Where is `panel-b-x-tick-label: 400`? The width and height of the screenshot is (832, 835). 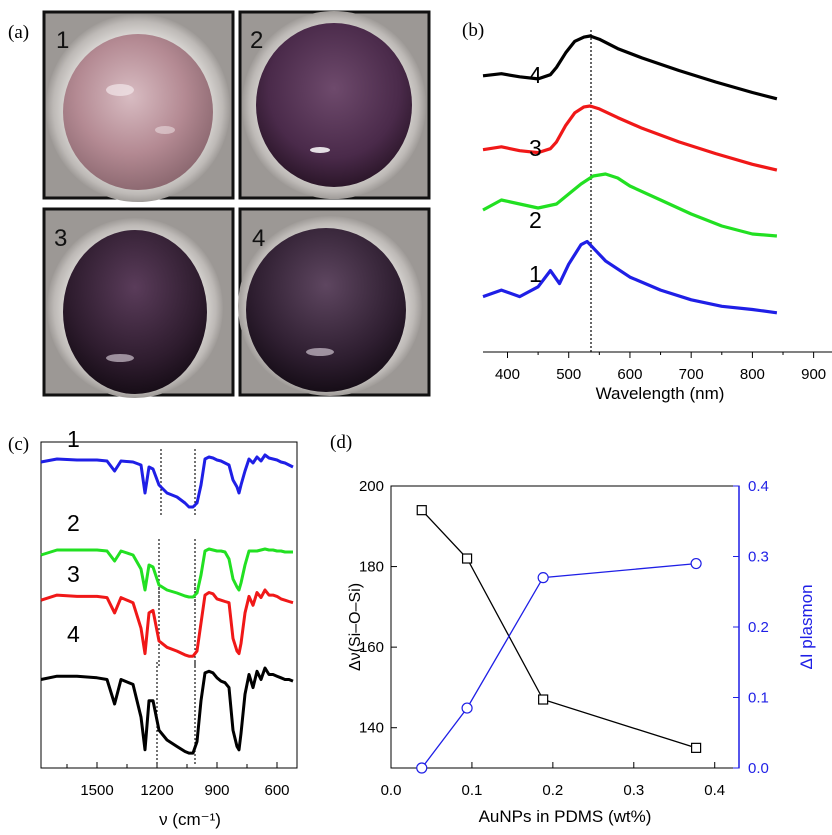
panel-b-x-tick-label: 400 is located at coordinates (507, 374).